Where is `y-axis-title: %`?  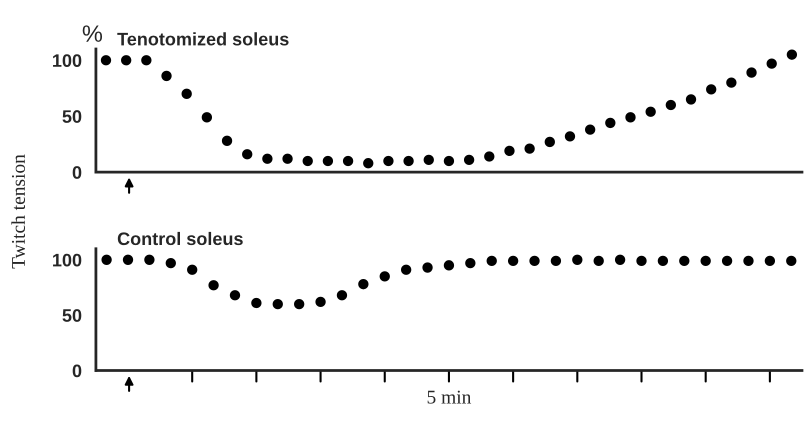
y-axis-title: % is located at coordinates (92, 33).